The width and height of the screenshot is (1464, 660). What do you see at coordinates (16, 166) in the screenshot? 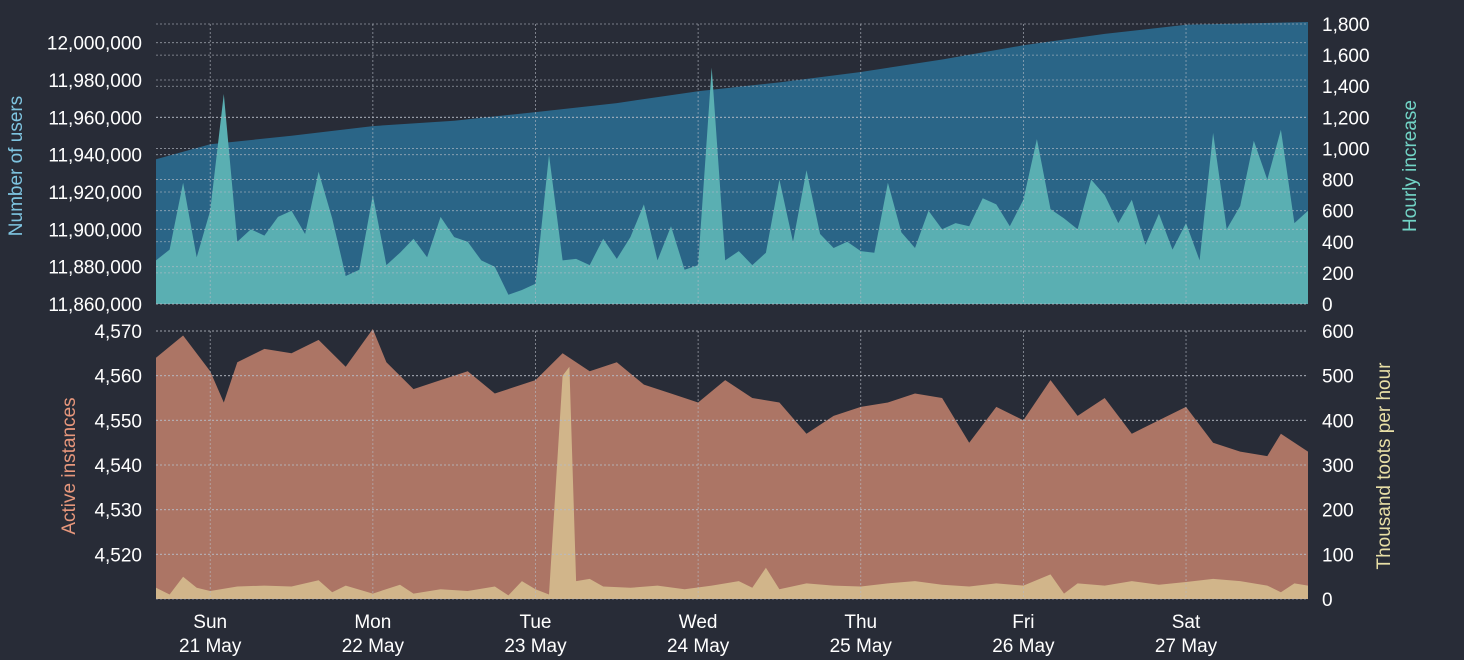
I see `users-axis-label: Number of users` at bounding box center [16, 166].